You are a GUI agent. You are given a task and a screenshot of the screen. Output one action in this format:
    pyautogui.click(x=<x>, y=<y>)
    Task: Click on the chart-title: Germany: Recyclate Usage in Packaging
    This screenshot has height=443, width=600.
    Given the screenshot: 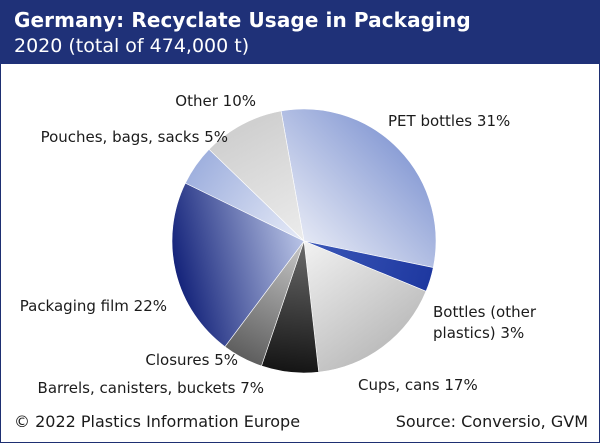 What is the action you would take?
    pyautogui.click(x=242, y=20)
    